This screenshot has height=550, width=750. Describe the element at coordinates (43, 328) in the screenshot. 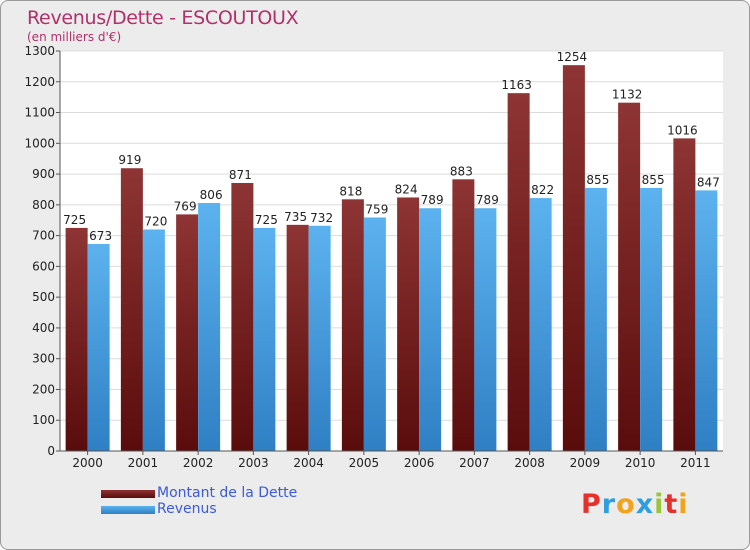

I see `y-tick-label: 400` at that location.